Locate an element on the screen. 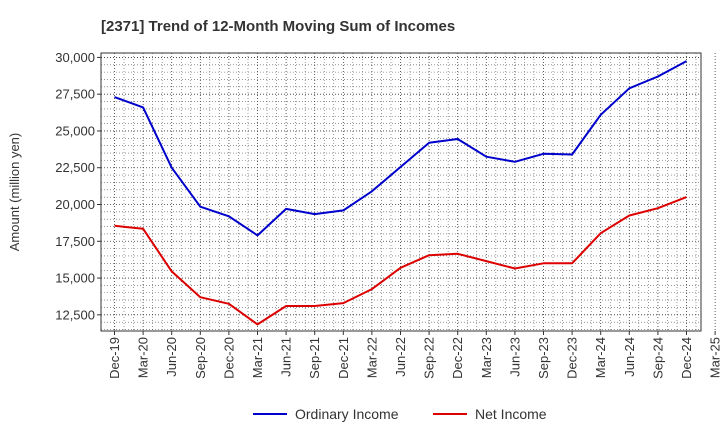 The width and height of the screenshot is (720, 440). y-tick-label: 20,000 is located at coordinates (75, 204).